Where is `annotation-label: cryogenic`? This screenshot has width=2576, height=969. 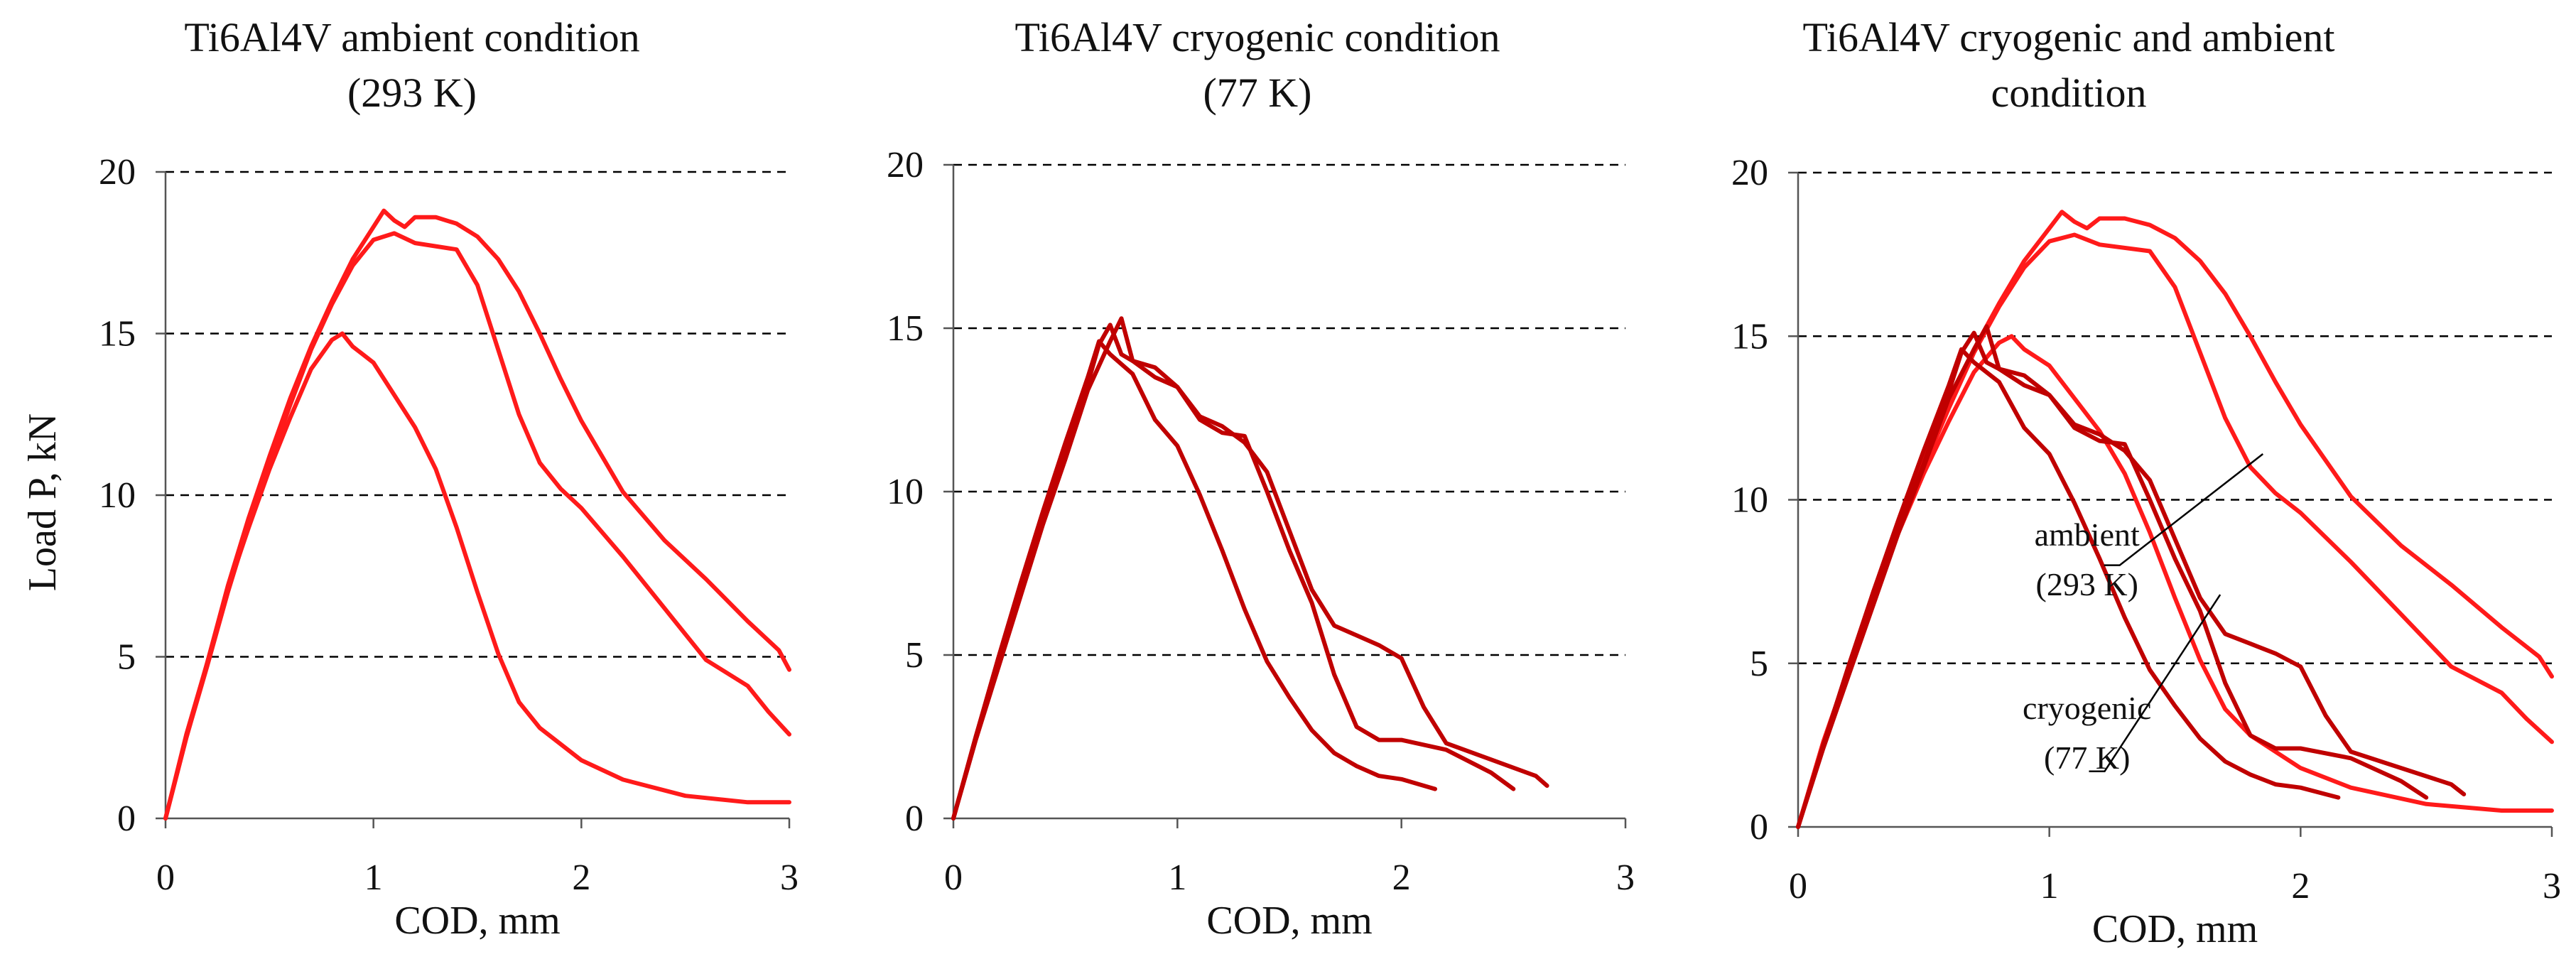
annotation-label: cryogenic is located at coordinates (2087, 708).